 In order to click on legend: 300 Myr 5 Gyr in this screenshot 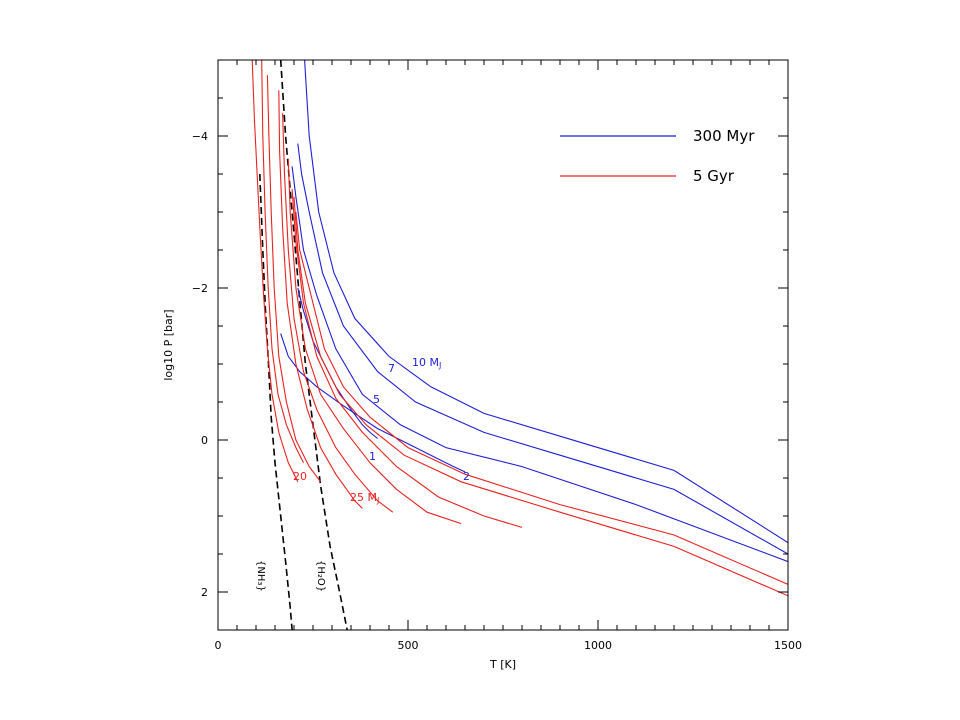, I will do `click(657, 156)`.